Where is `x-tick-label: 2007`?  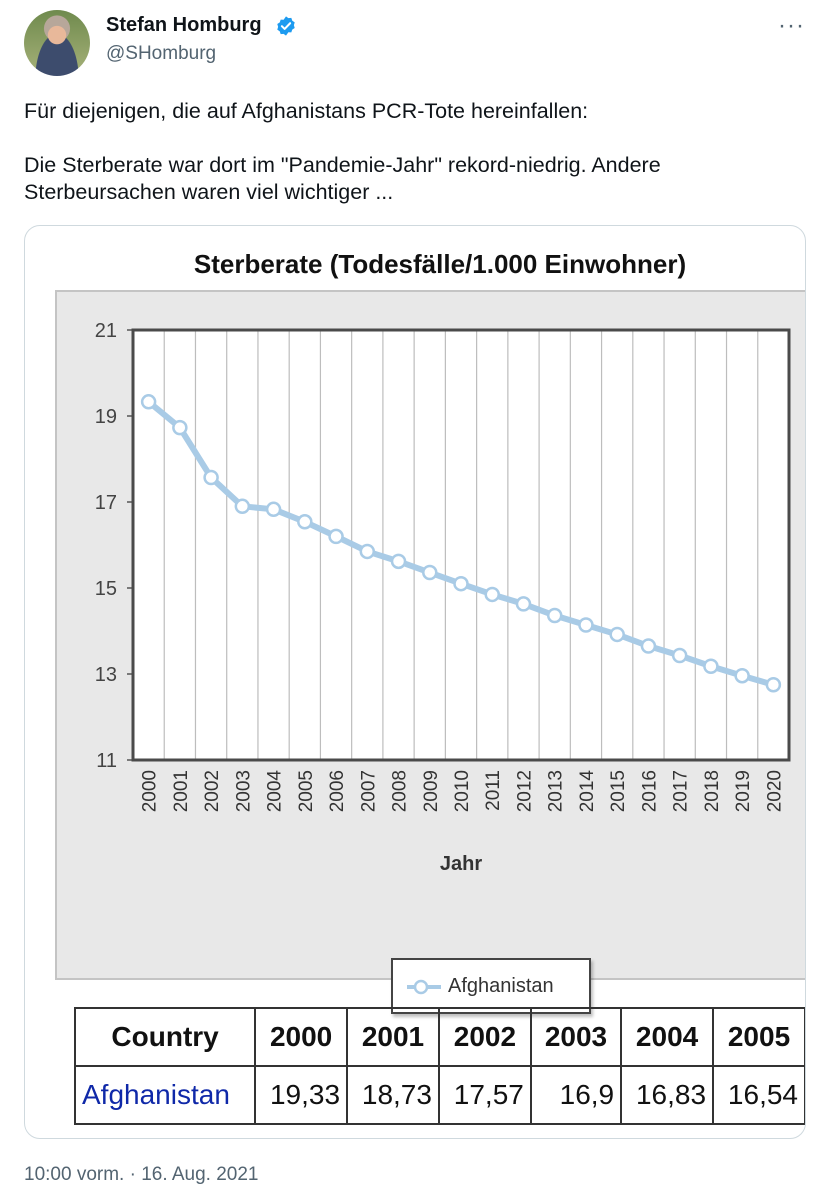
x-tick-label: 2007 is located at coordinates (368, 791).